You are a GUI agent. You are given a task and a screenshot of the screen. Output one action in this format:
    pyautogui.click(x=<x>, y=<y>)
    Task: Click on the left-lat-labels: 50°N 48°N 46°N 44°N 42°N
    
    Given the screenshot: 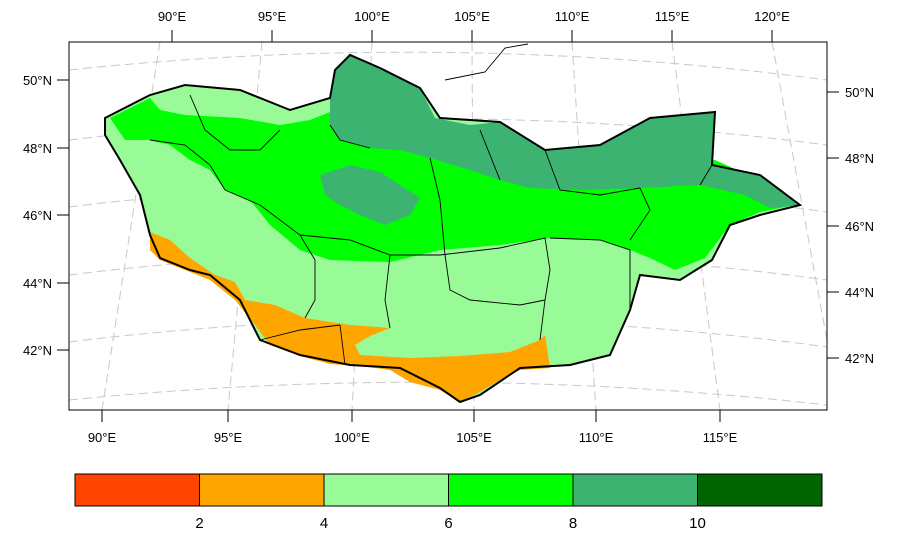 What is the action you would take?
    pyautogui.click(x=37, y=215)
    